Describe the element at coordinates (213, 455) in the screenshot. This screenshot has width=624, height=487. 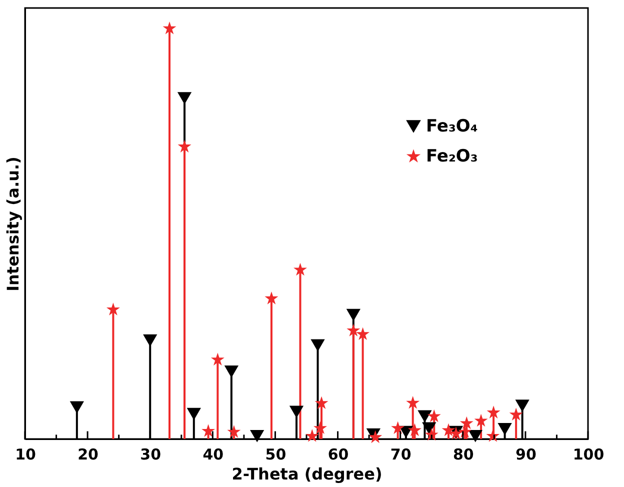
I see `x-tick-label: 40` at that location.